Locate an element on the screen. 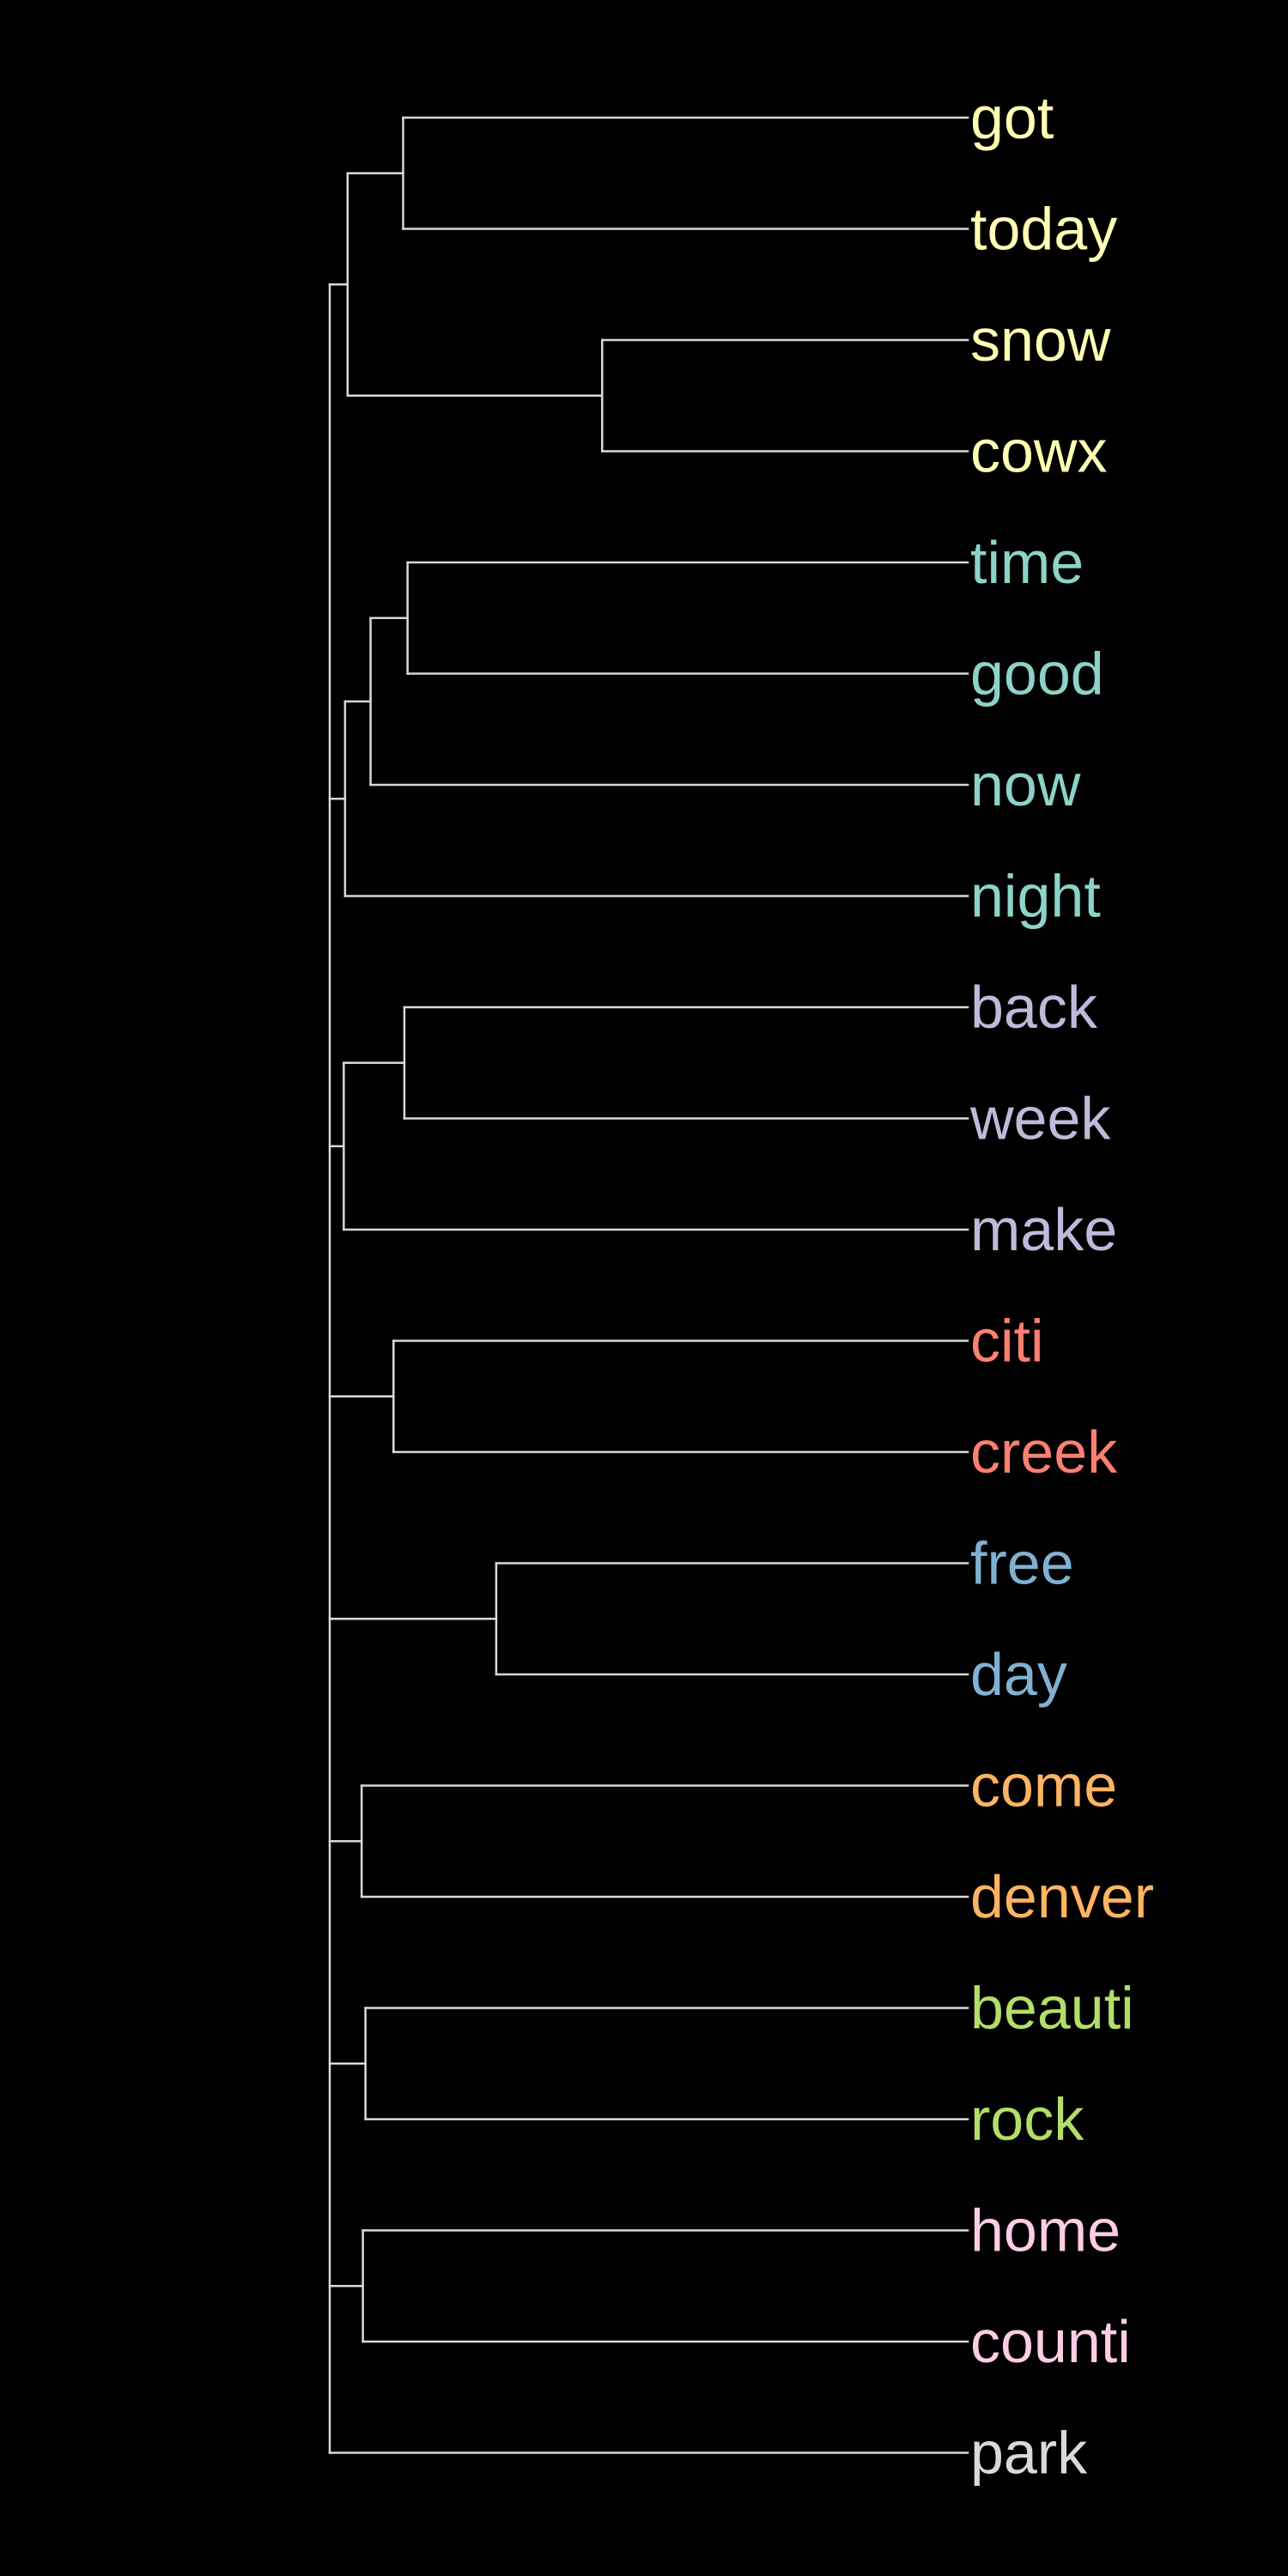  leaf-label-free: free is located at coordinates (1022, 1564).